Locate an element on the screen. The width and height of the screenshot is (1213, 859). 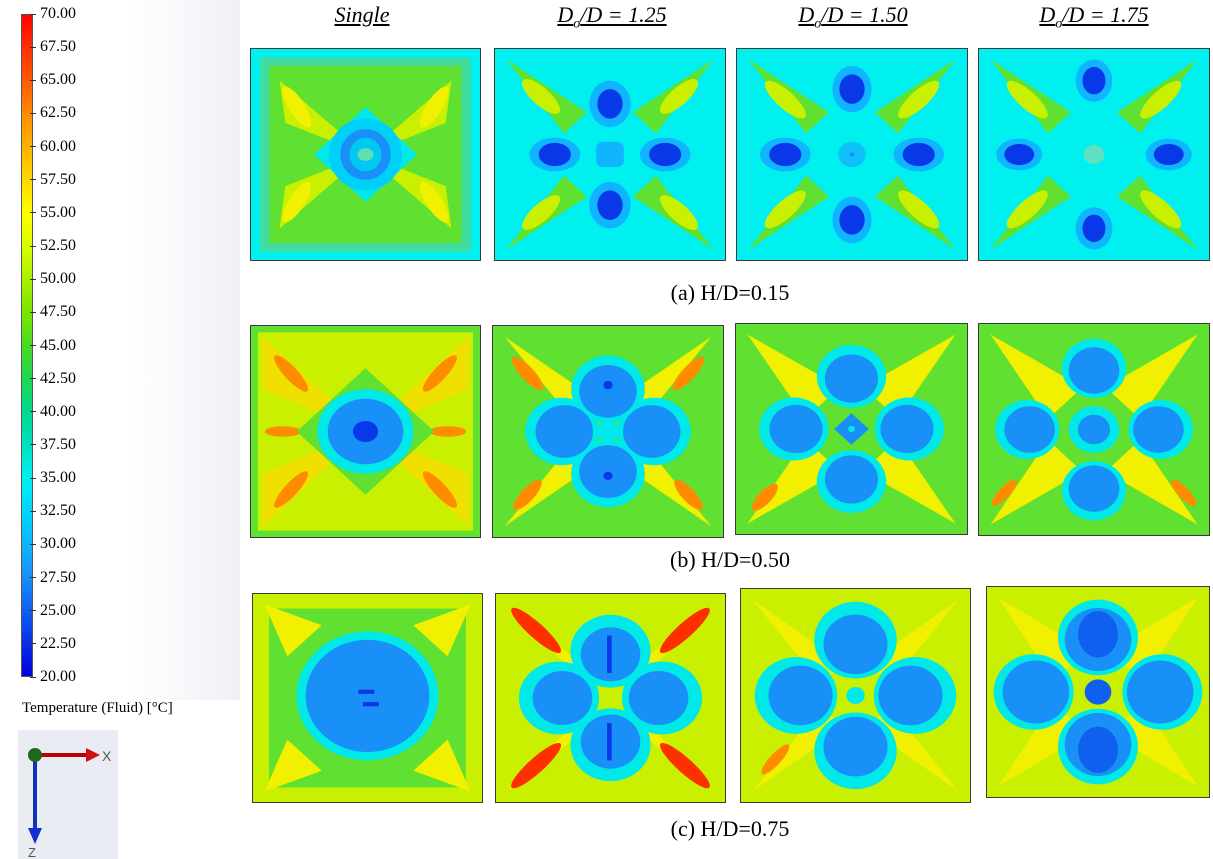
tick-label: 70.00 is located at coordinates (58, 13).